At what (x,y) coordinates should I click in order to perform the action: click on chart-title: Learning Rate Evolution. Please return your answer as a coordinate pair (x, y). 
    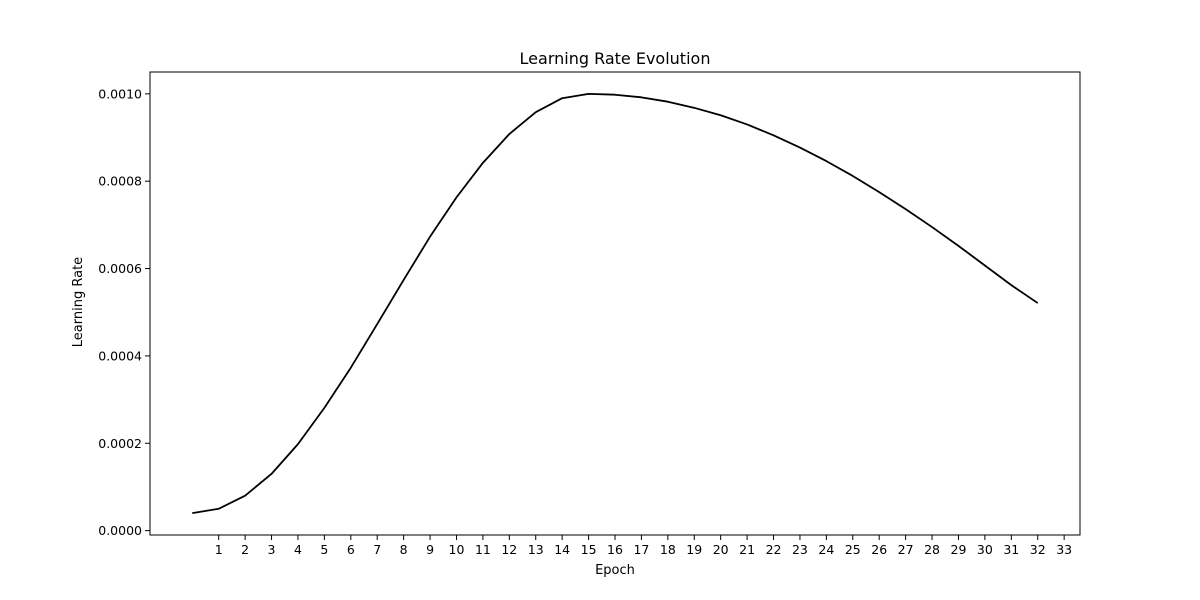
    Looking at the image, I should click on (615, 58).